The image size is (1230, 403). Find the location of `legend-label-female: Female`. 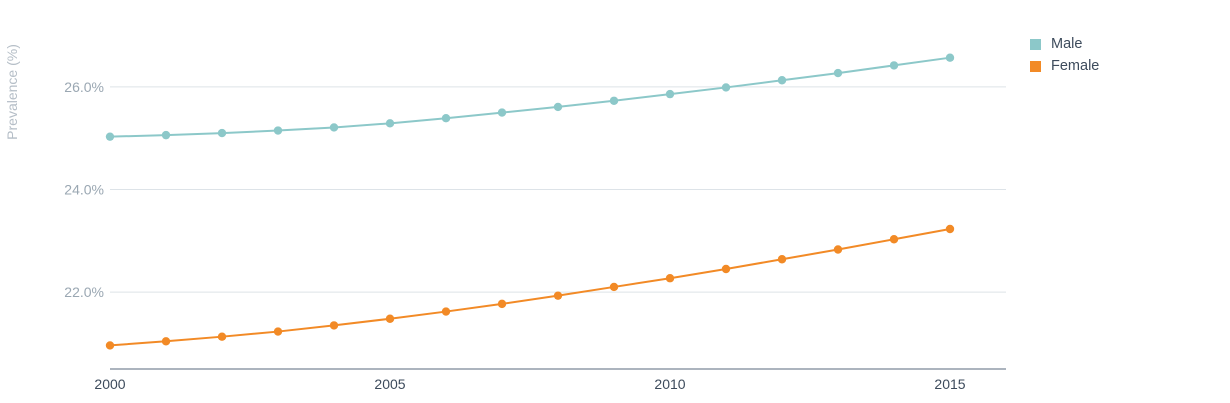

legend-label-female: Female is located at coordinates (1075, 66).